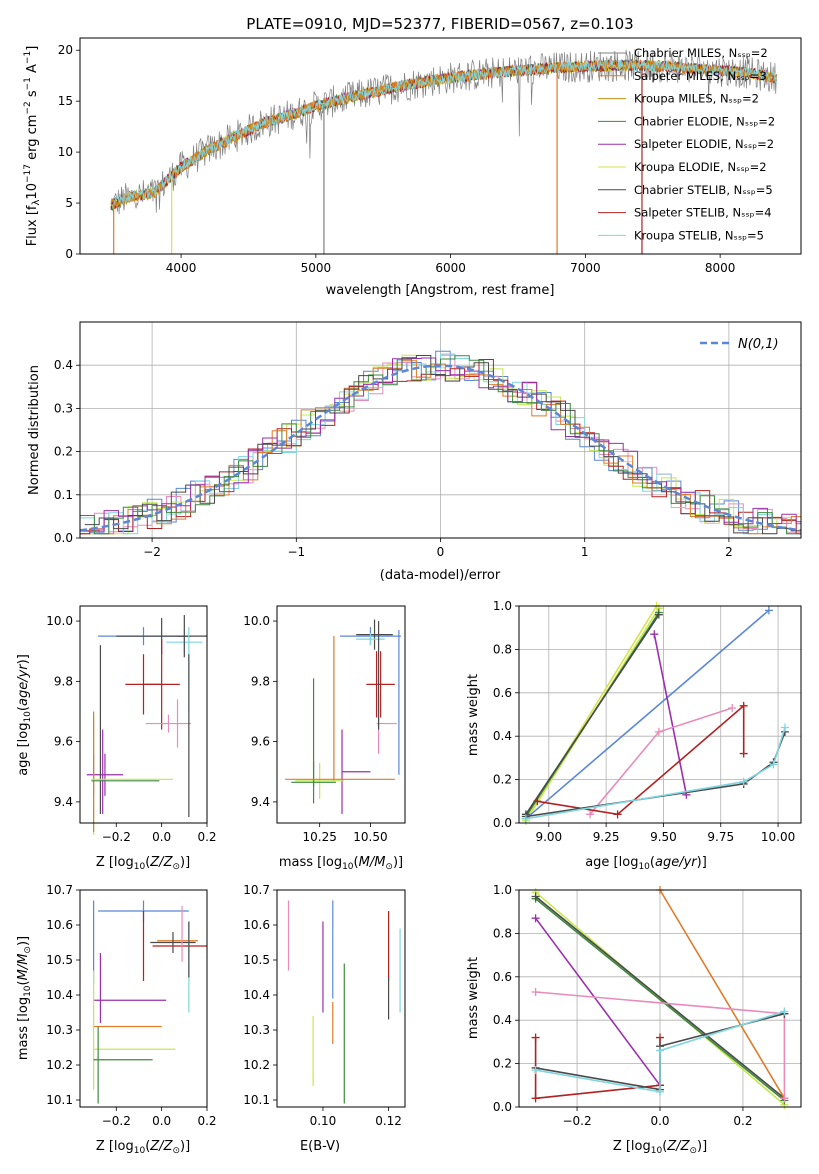  I want to click on histogram-ylabel: Normed distribution, so click(34, 430).